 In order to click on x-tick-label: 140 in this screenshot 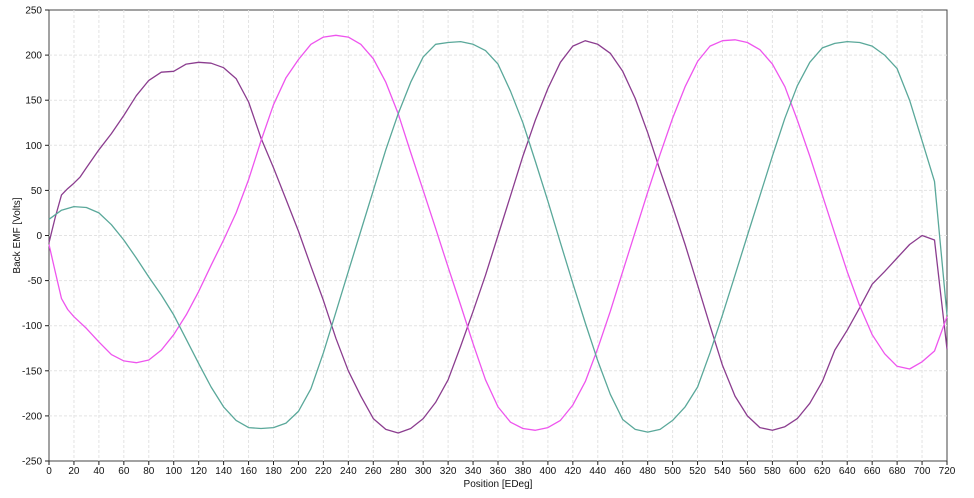, I will do `click(223, 471)`.